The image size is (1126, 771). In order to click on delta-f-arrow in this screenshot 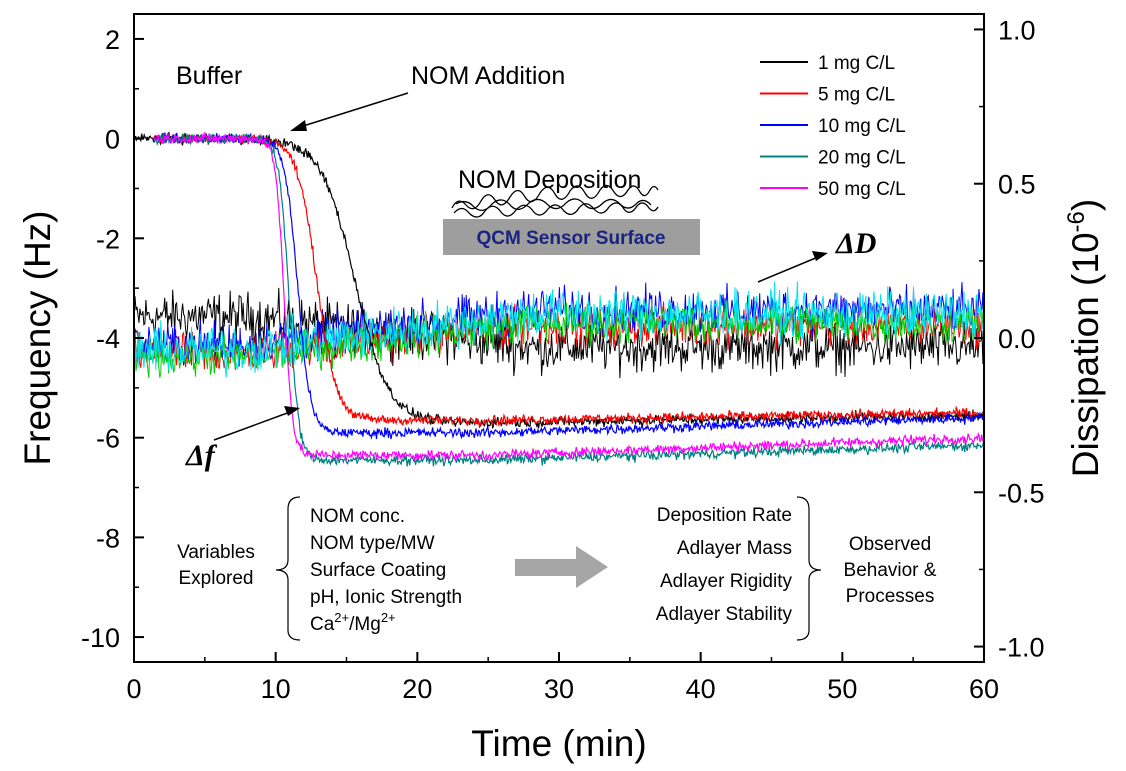, I will do `click(256, 423)`.